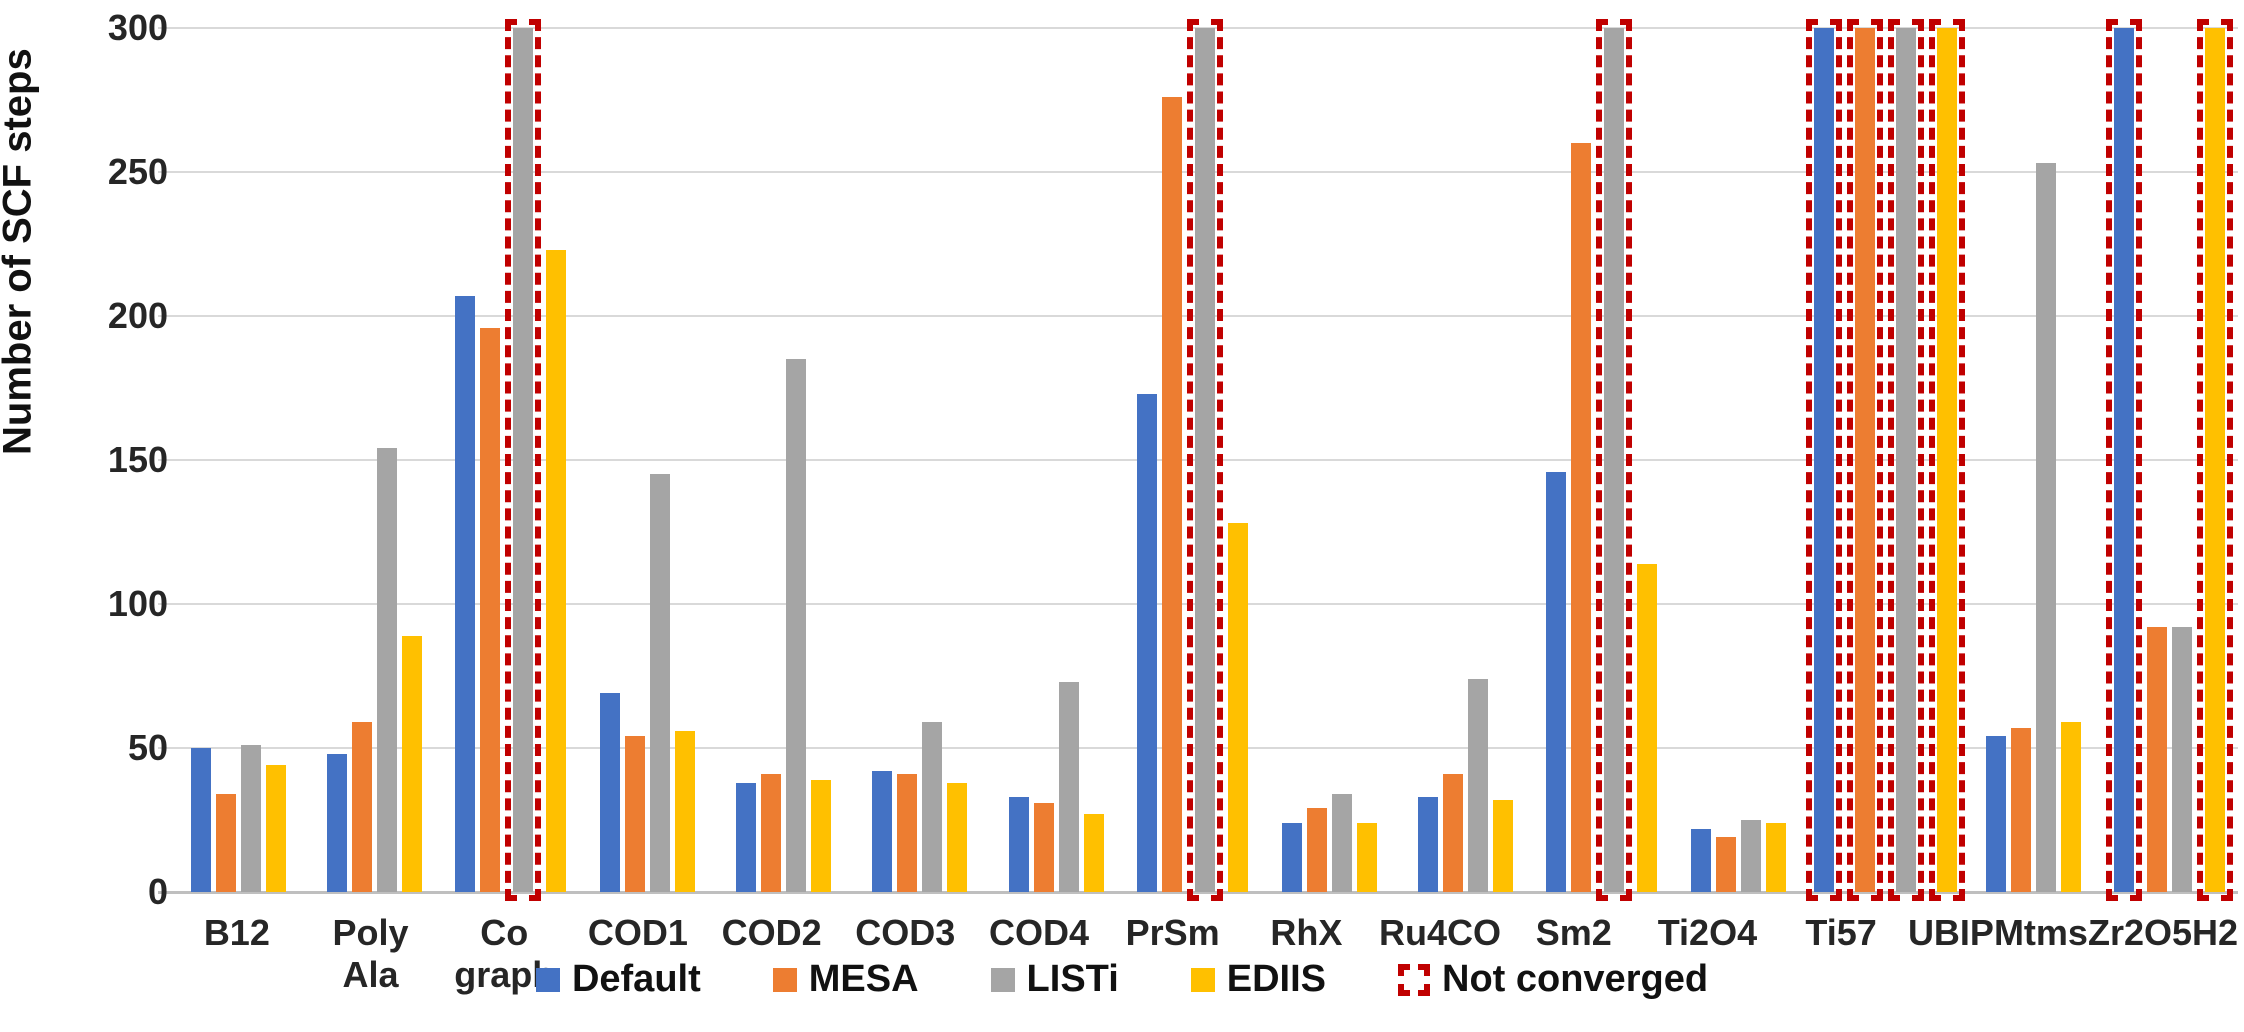 The image size is (2244, 1032). I want to click on bar-mesa-cod2, so click(771, 833).